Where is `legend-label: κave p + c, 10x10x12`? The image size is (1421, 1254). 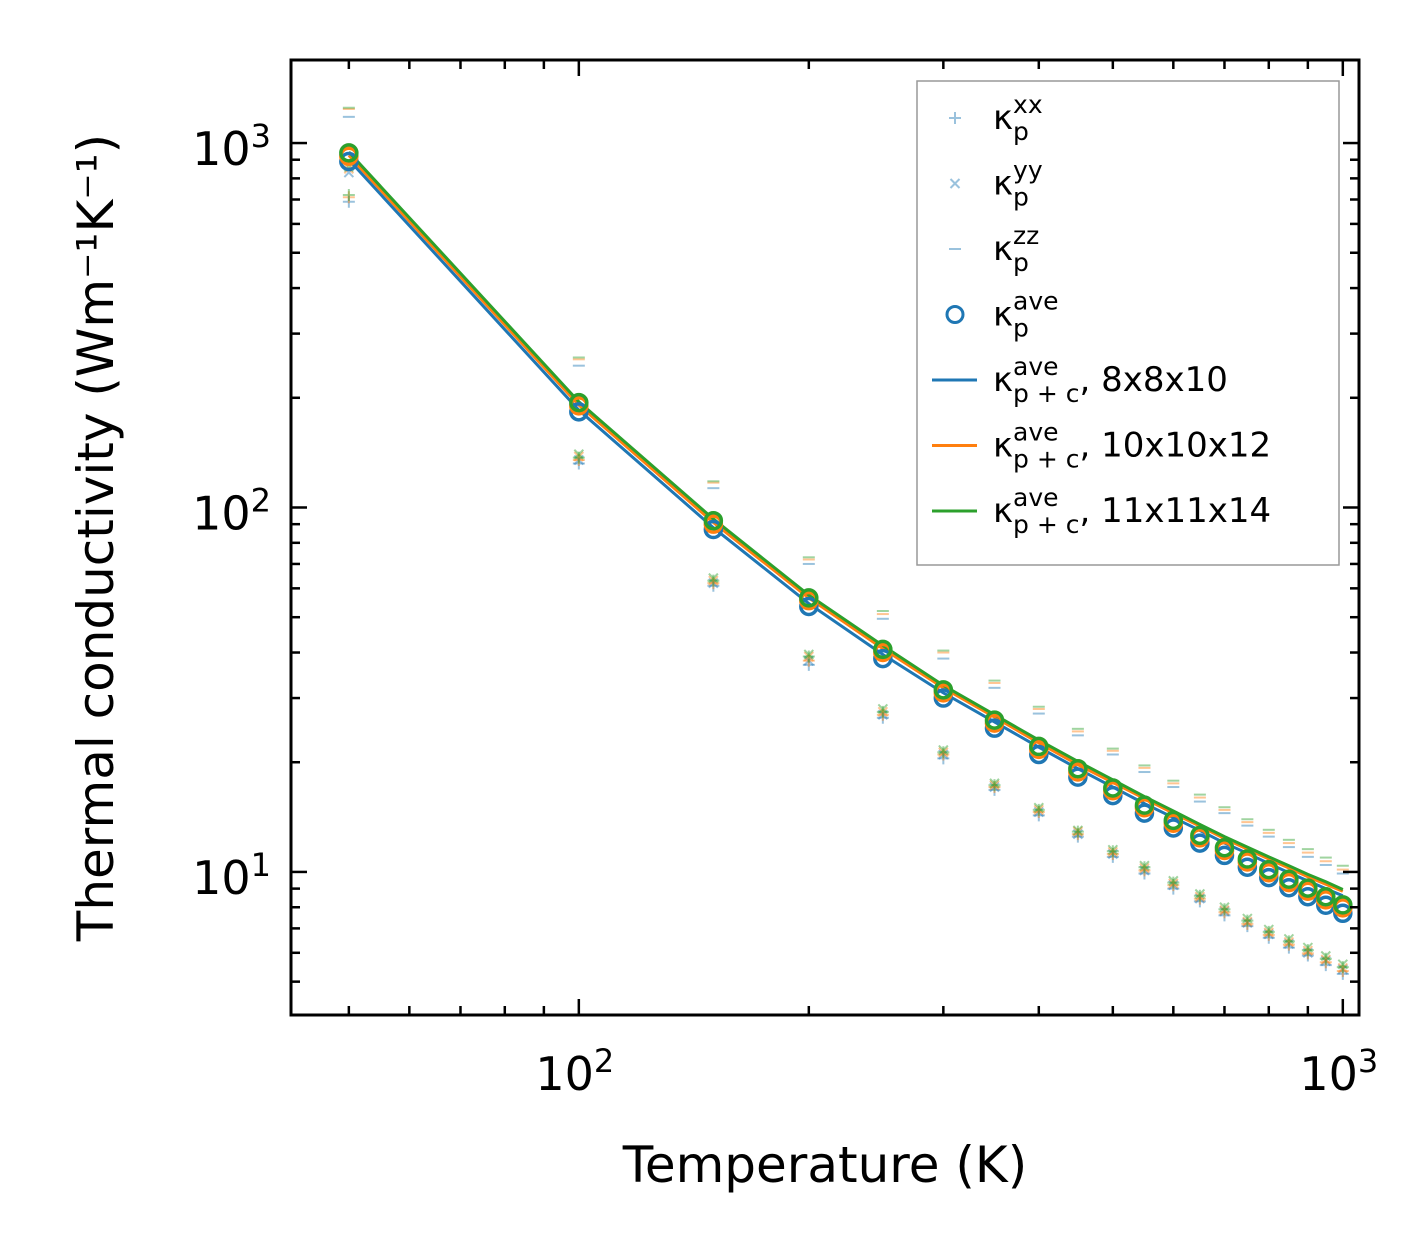
legend-label: κave p + c, 10x10x12 is located at coordinates (1132, 446).